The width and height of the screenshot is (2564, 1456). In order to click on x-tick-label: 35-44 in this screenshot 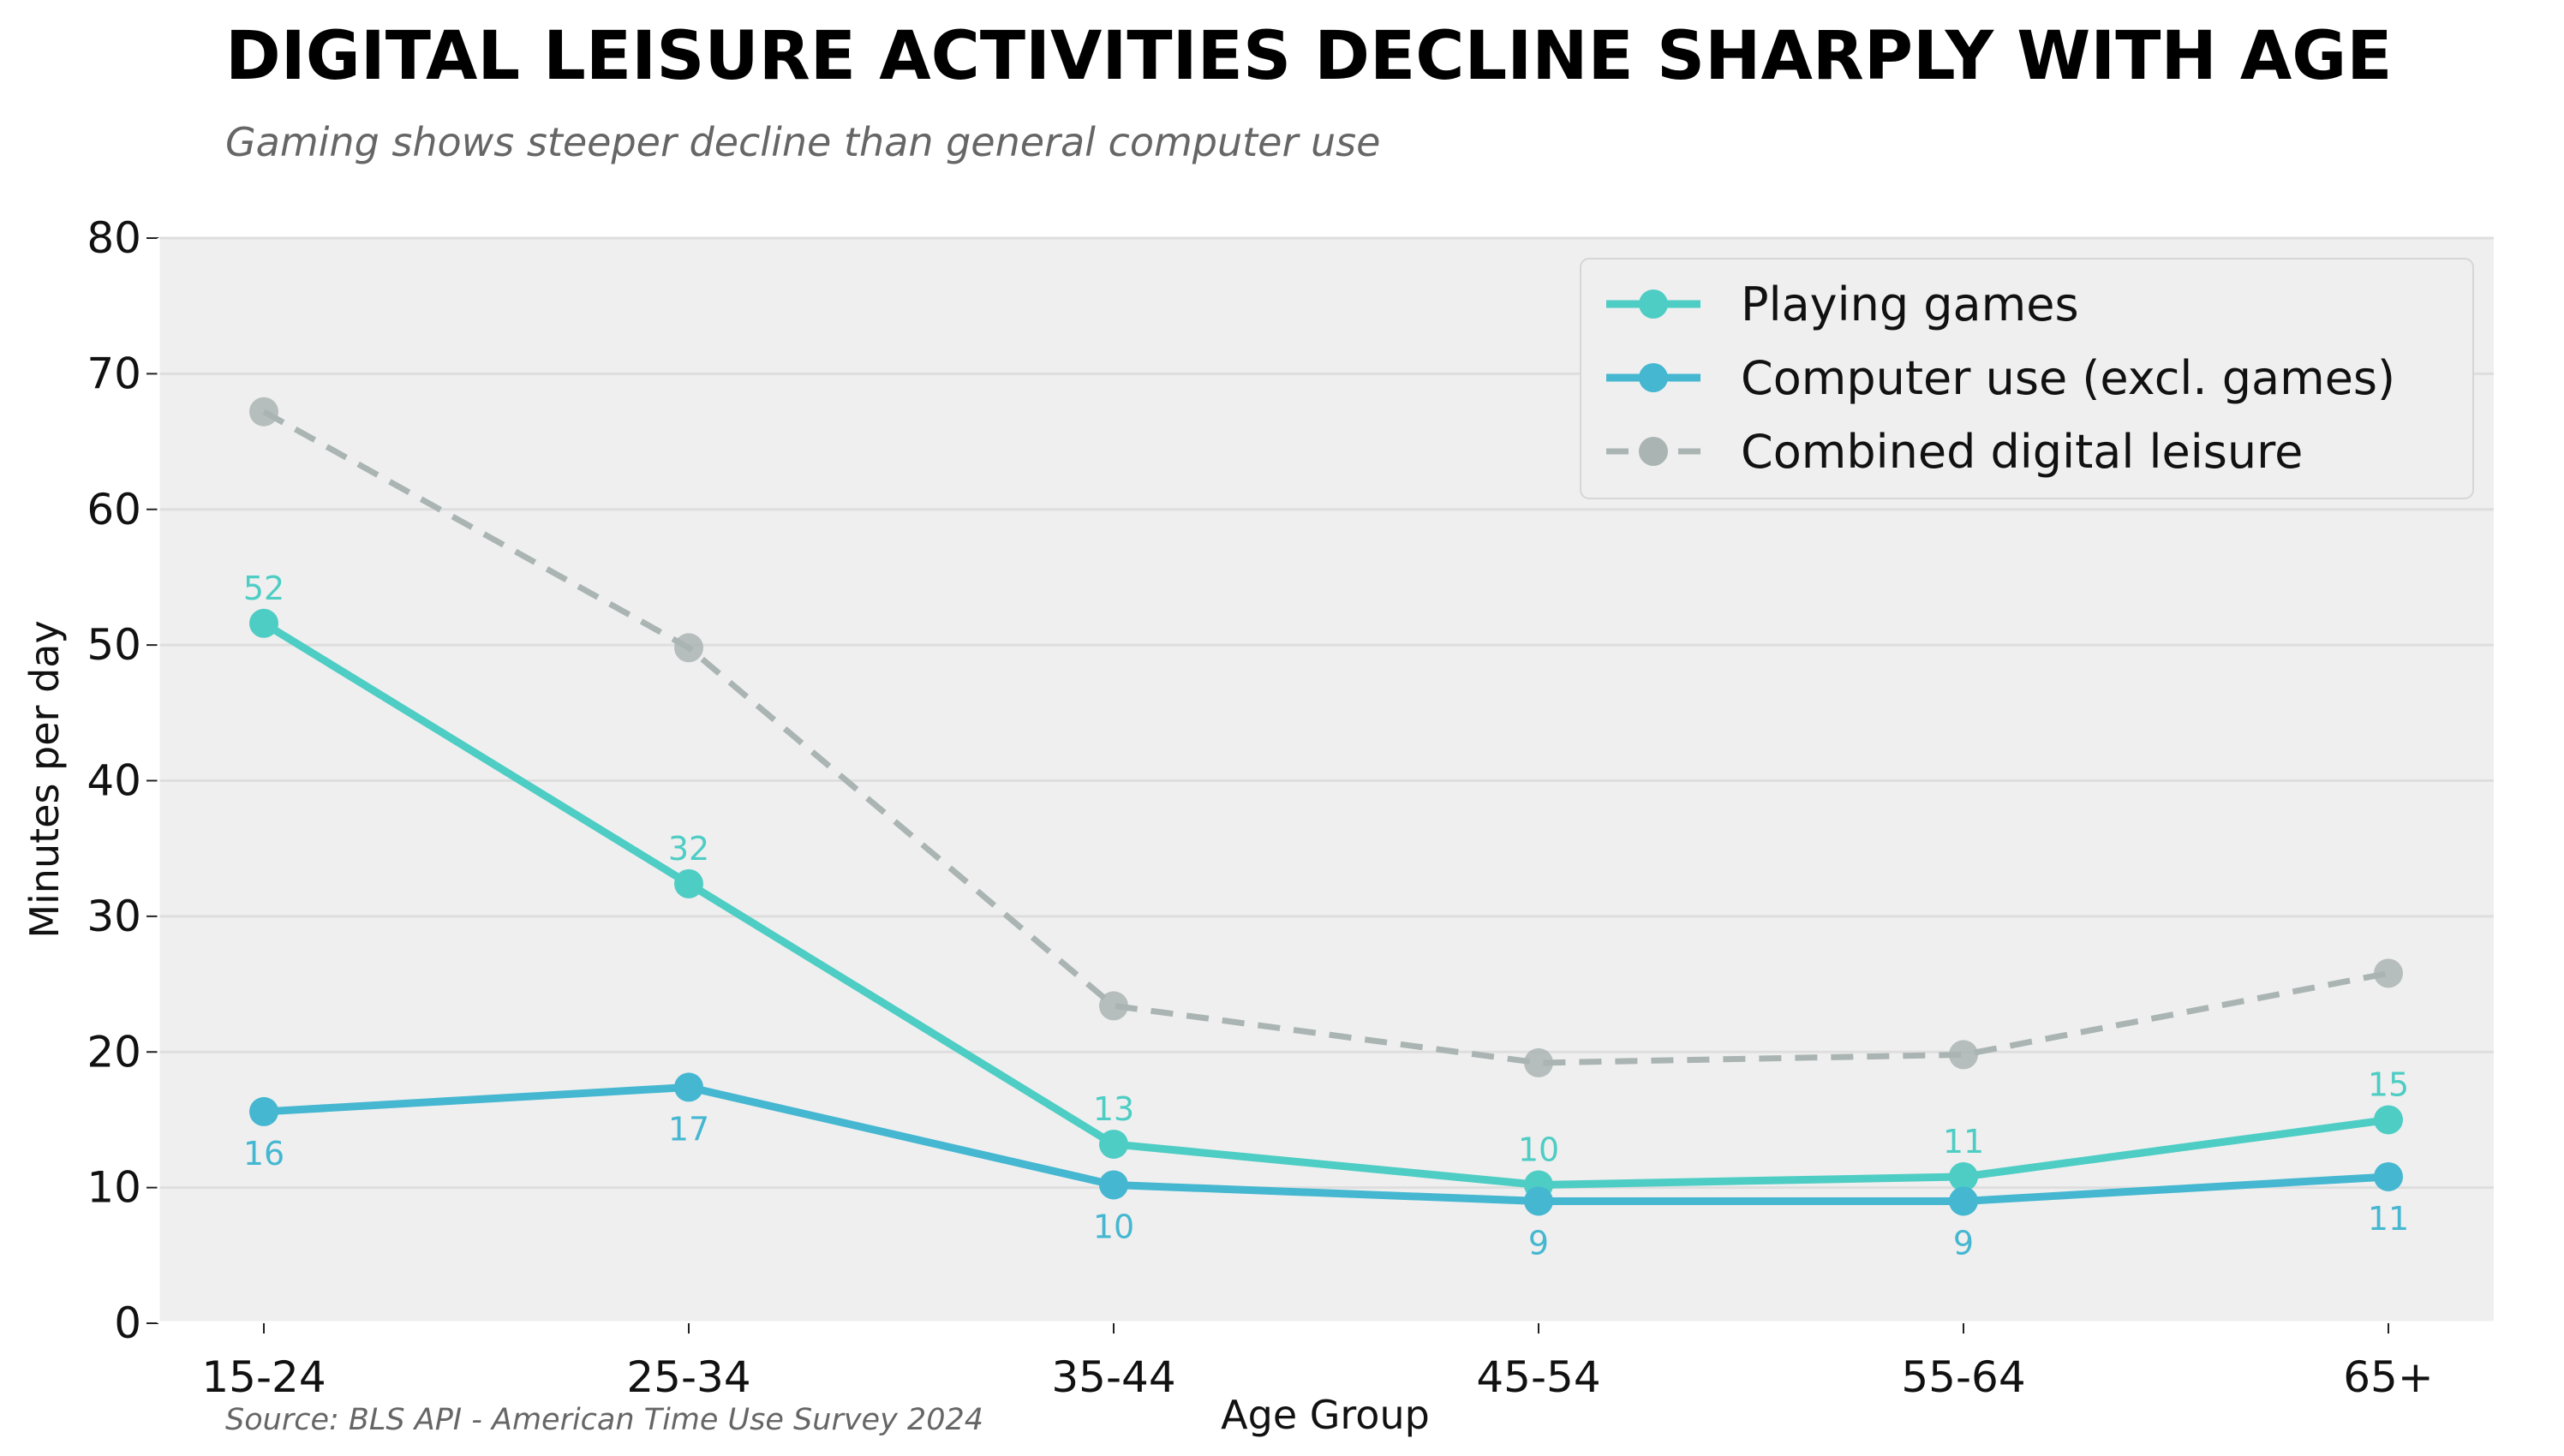, I will do `click(1113, 1377)`.